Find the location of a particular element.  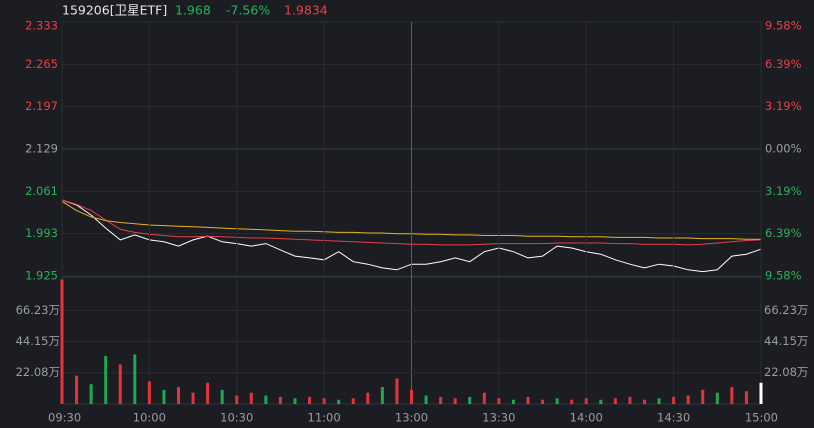

y-tick-label: 22.08万 is located at coordinates (38, 372).